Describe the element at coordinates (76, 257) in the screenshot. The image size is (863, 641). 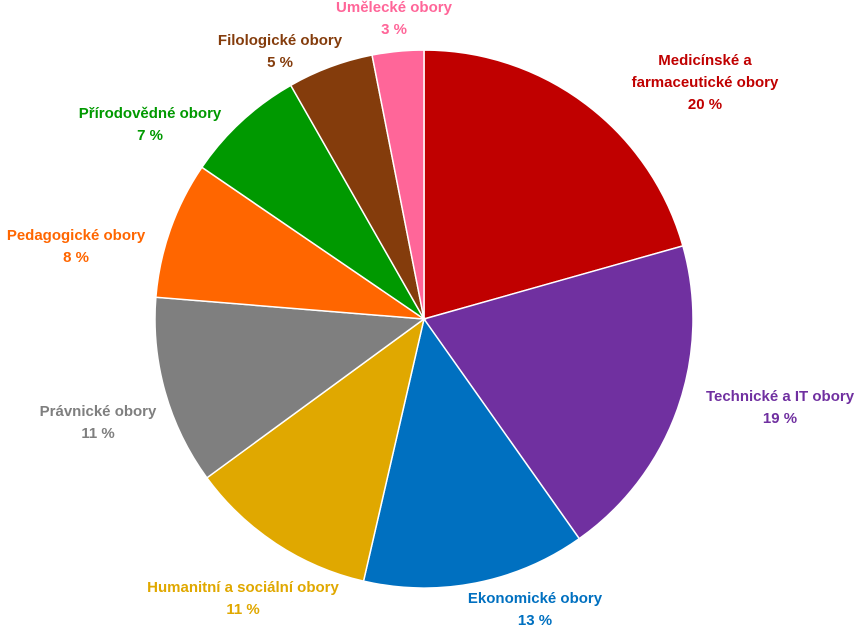
I see `slice-value-label: 8 %` at that location.